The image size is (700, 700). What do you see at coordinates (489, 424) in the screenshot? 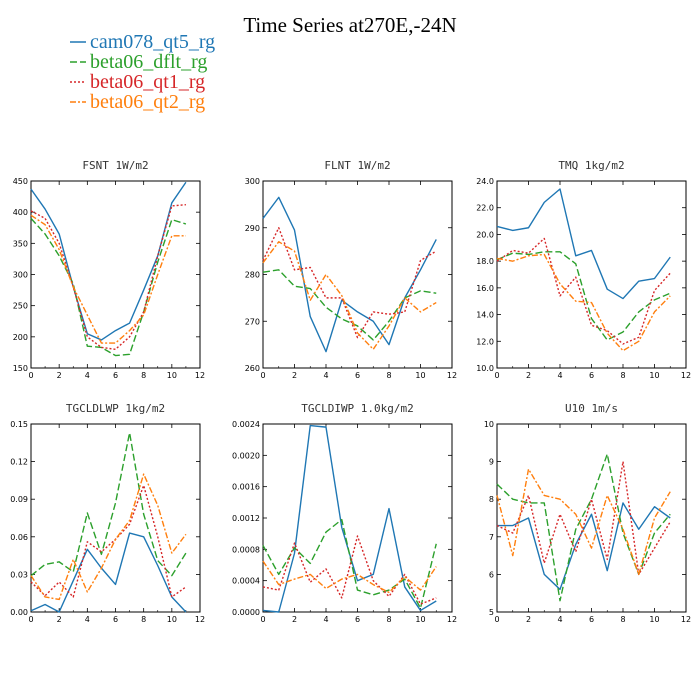
I see `y-tick-label: 10` at bounding box center [489, 424].